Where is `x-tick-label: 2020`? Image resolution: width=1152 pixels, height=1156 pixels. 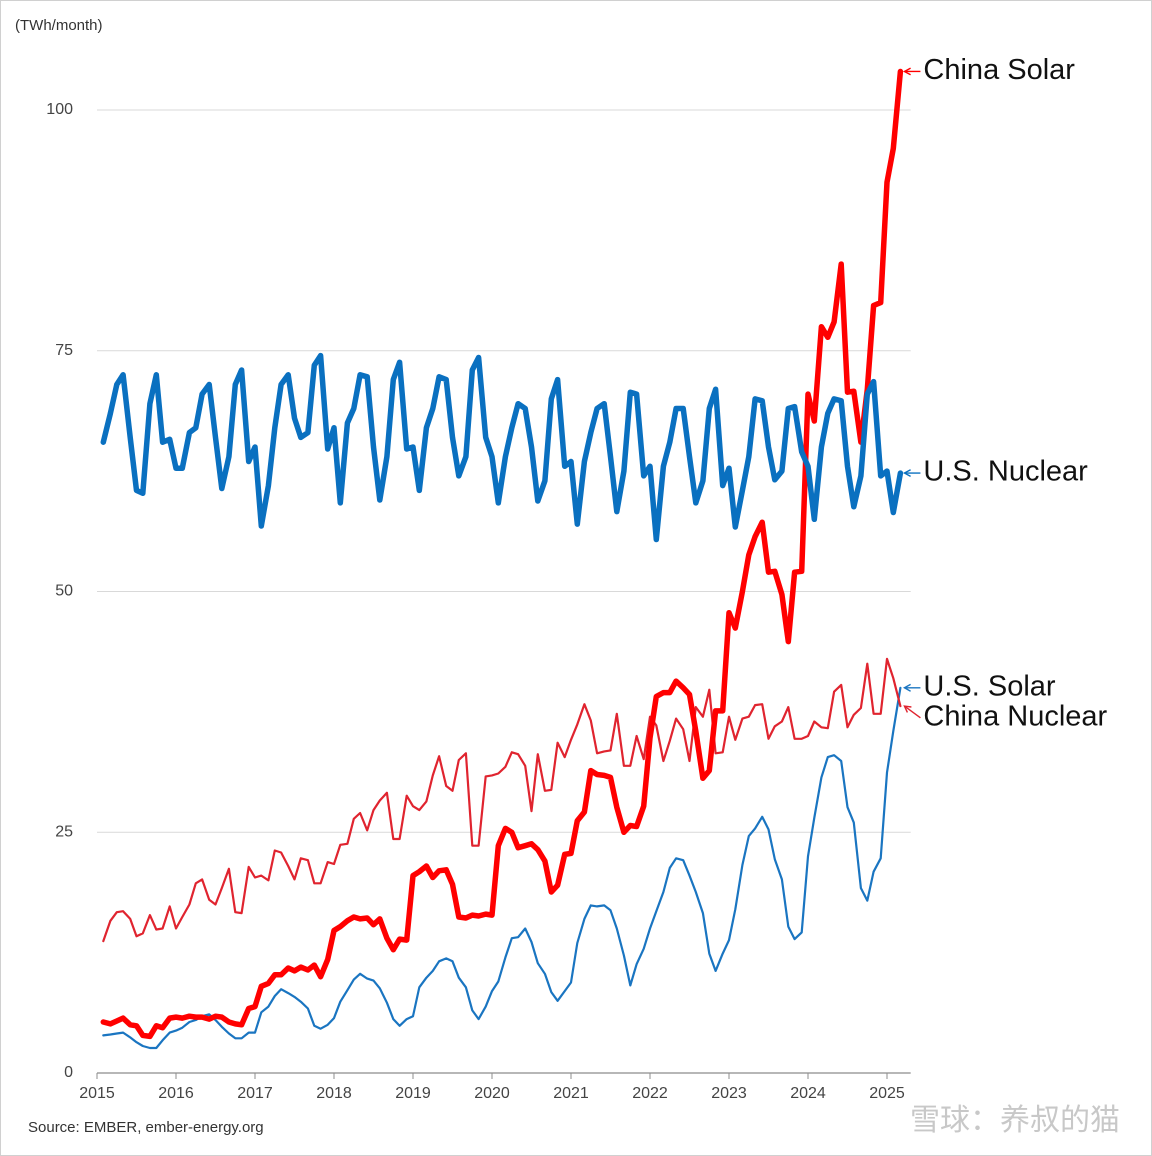 x-tick-label: 2020 is located at coordinates (492, 1093).